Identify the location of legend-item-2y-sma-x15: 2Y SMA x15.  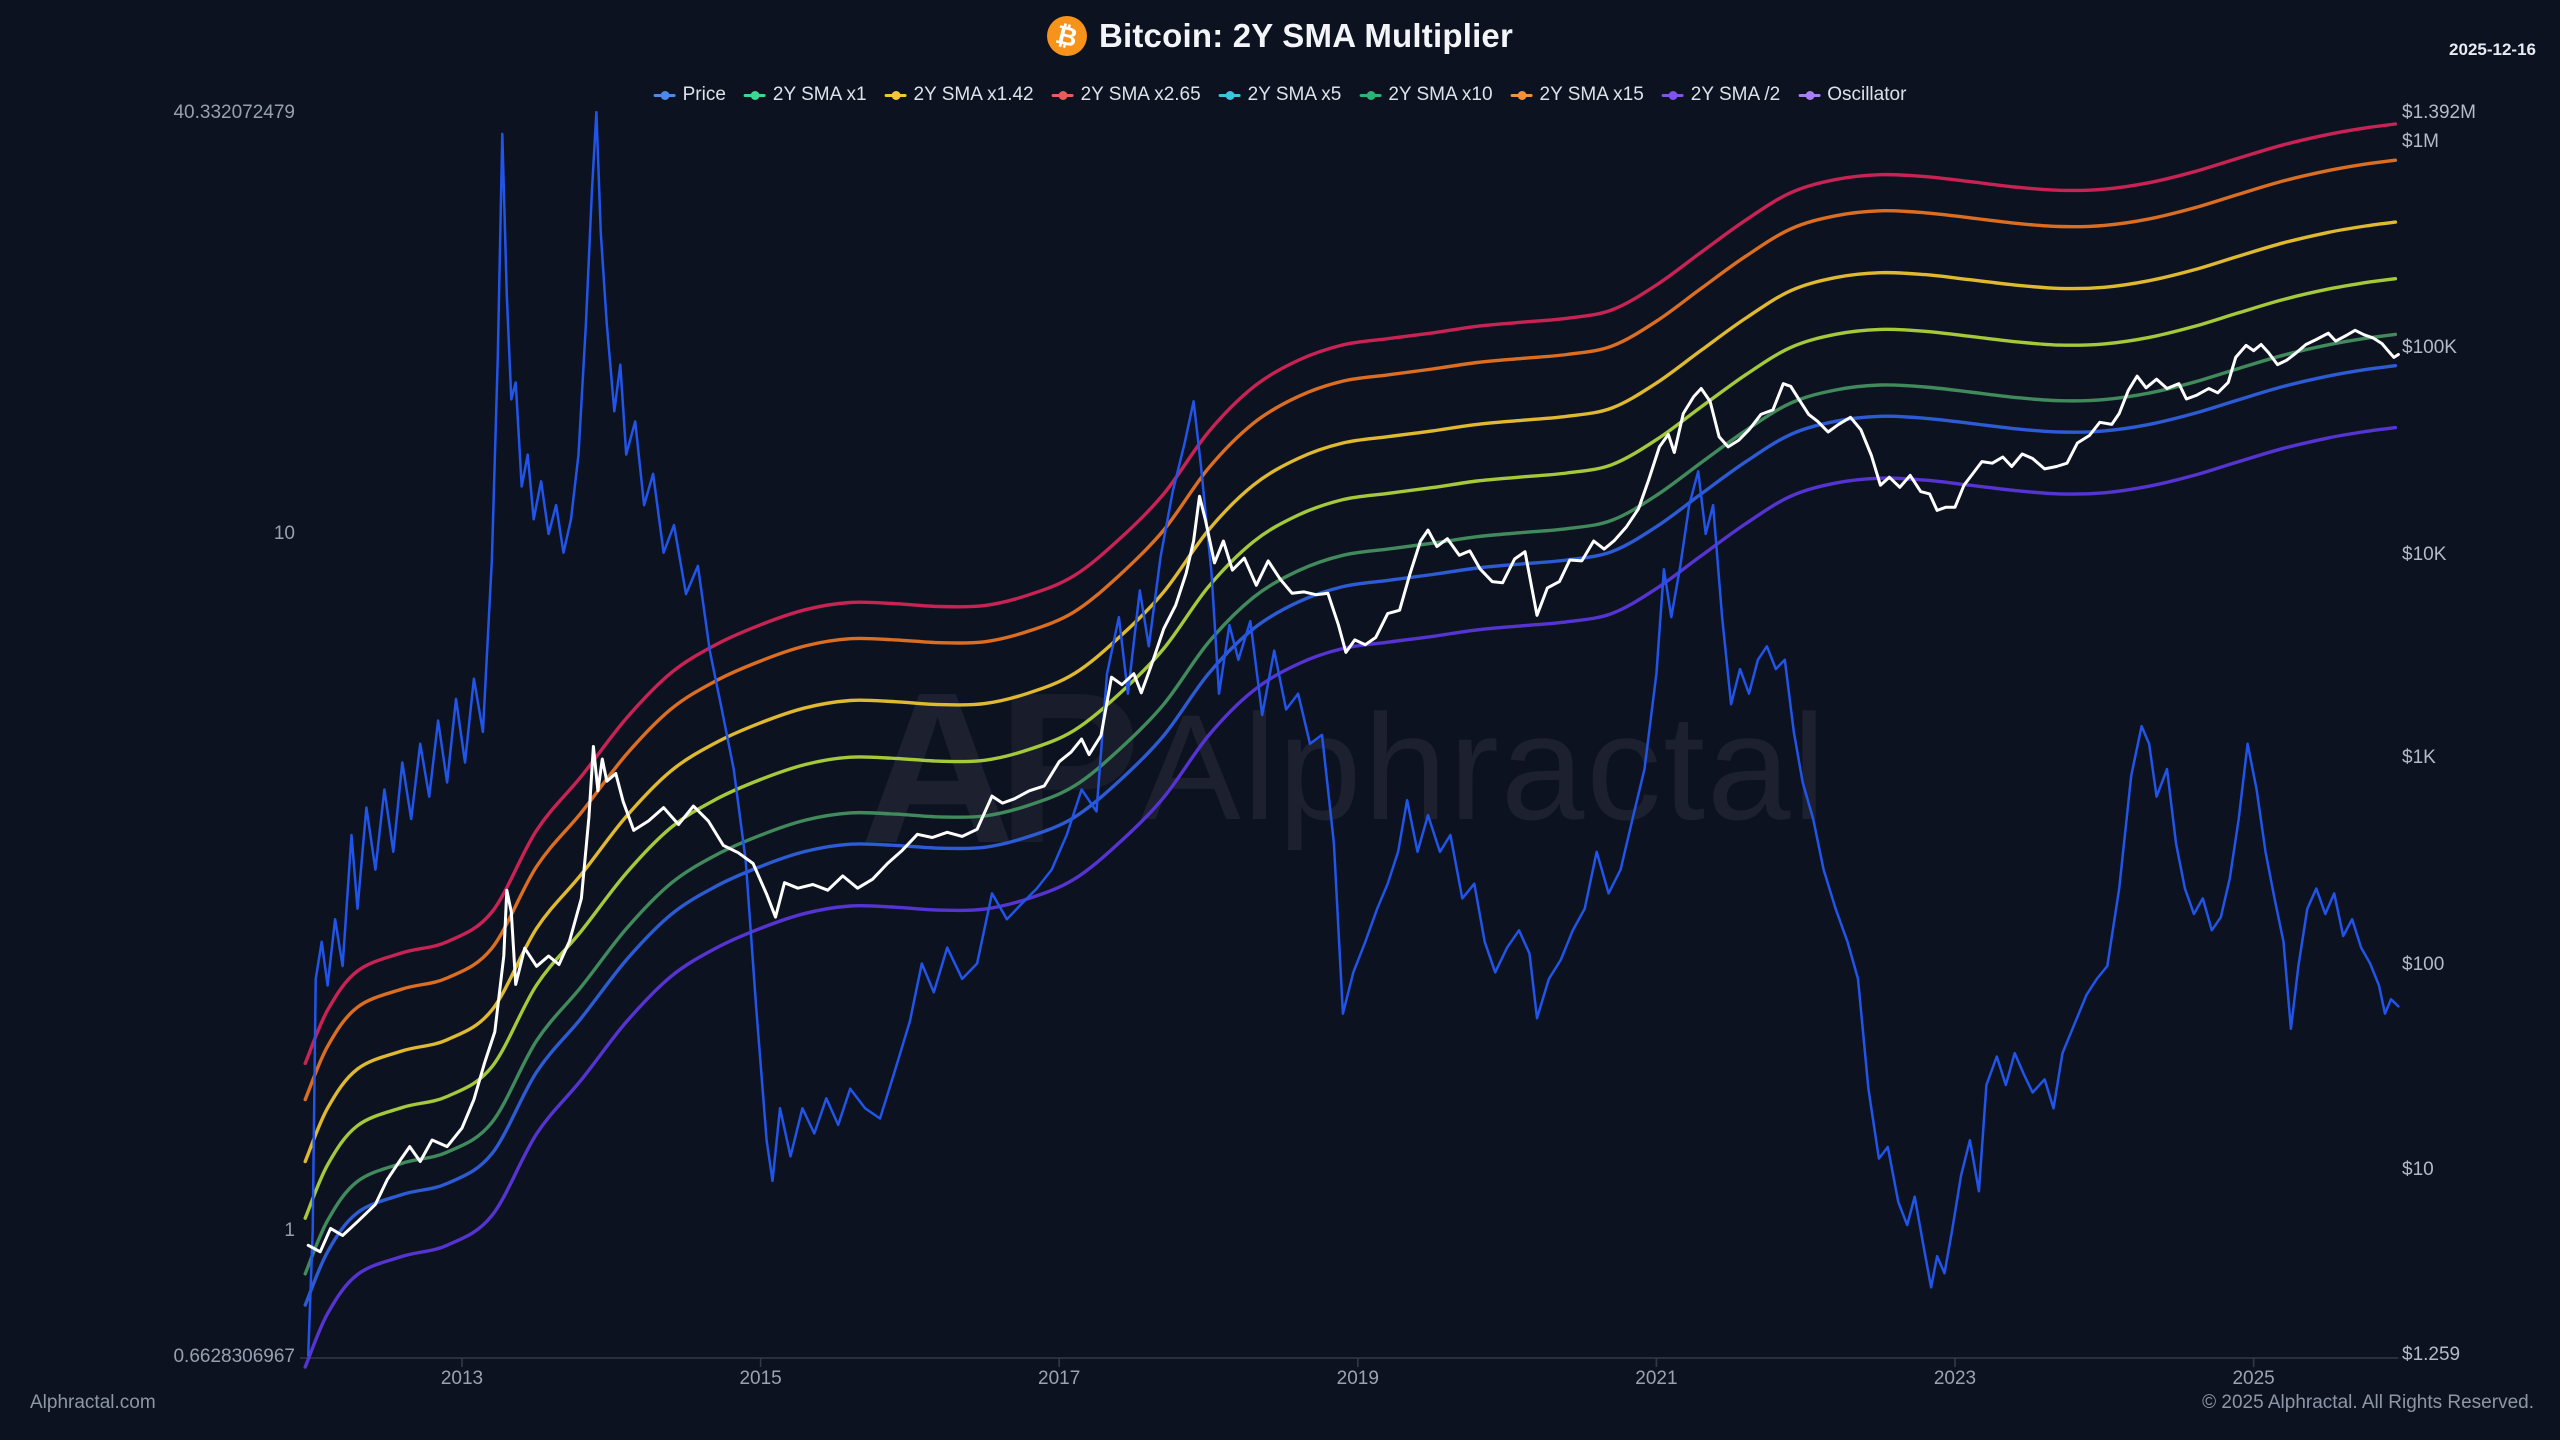
(1577, 95).